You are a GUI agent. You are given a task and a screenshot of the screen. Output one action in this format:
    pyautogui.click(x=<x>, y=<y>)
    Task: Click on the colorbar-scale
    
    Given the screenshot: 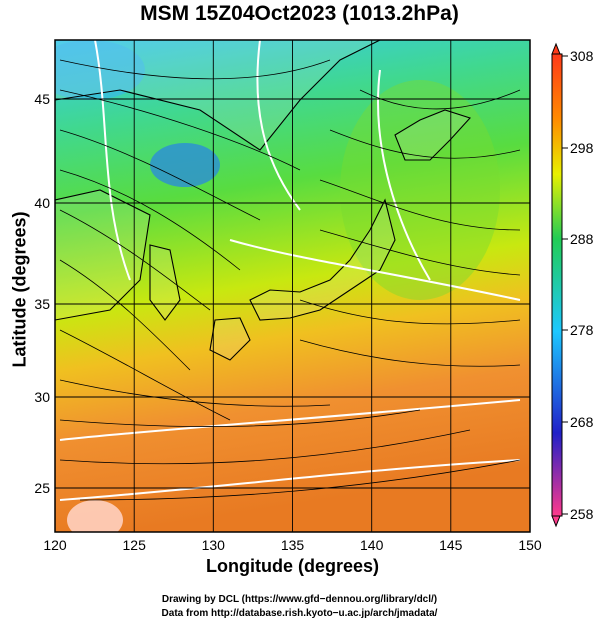 What is the action you would take?
    pyautogui.click(x=557, y=285)
    